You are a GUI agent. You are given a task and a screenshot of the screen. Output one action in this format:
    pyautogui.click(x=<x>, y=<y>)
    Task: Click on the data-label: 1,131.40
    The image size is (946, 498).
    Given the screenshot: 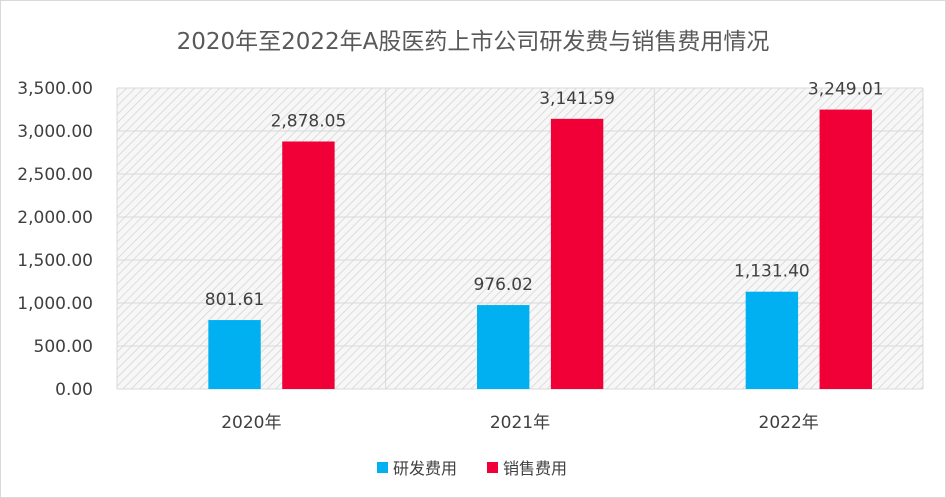 What is the action you would take?
    pyautogui.click(x=772, y=272)
    